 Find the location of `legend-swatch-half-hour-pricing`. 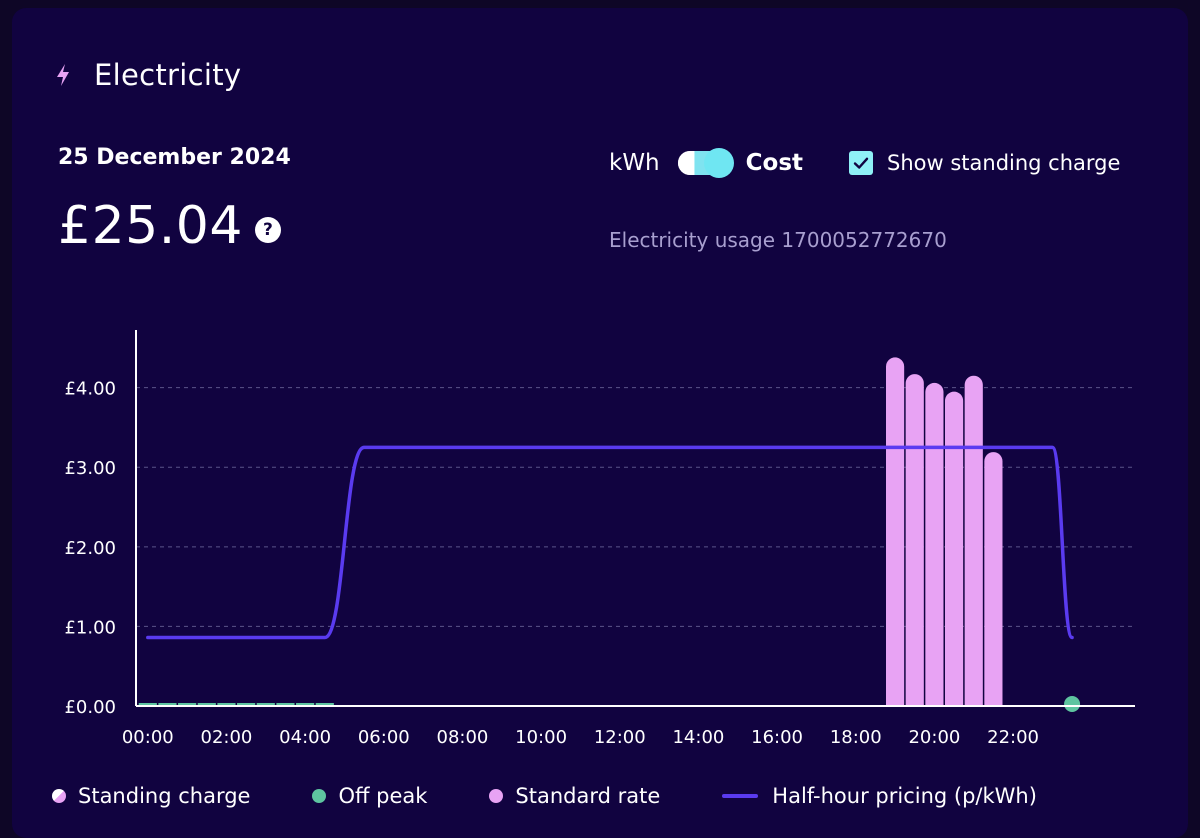

legend-swatch-half-hour-pricing is located at coordinates (740, 796).